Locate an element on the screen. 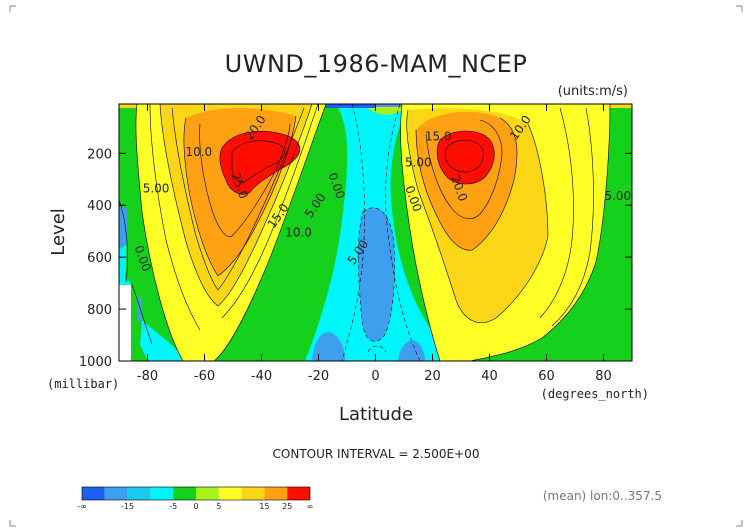  southern-jet-region is located at coordinates (230, 232).